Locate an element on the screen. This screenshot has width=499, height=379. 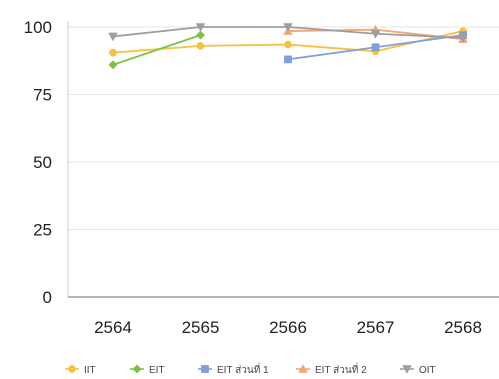
series-2-eit is located at coordinates (157, 50).